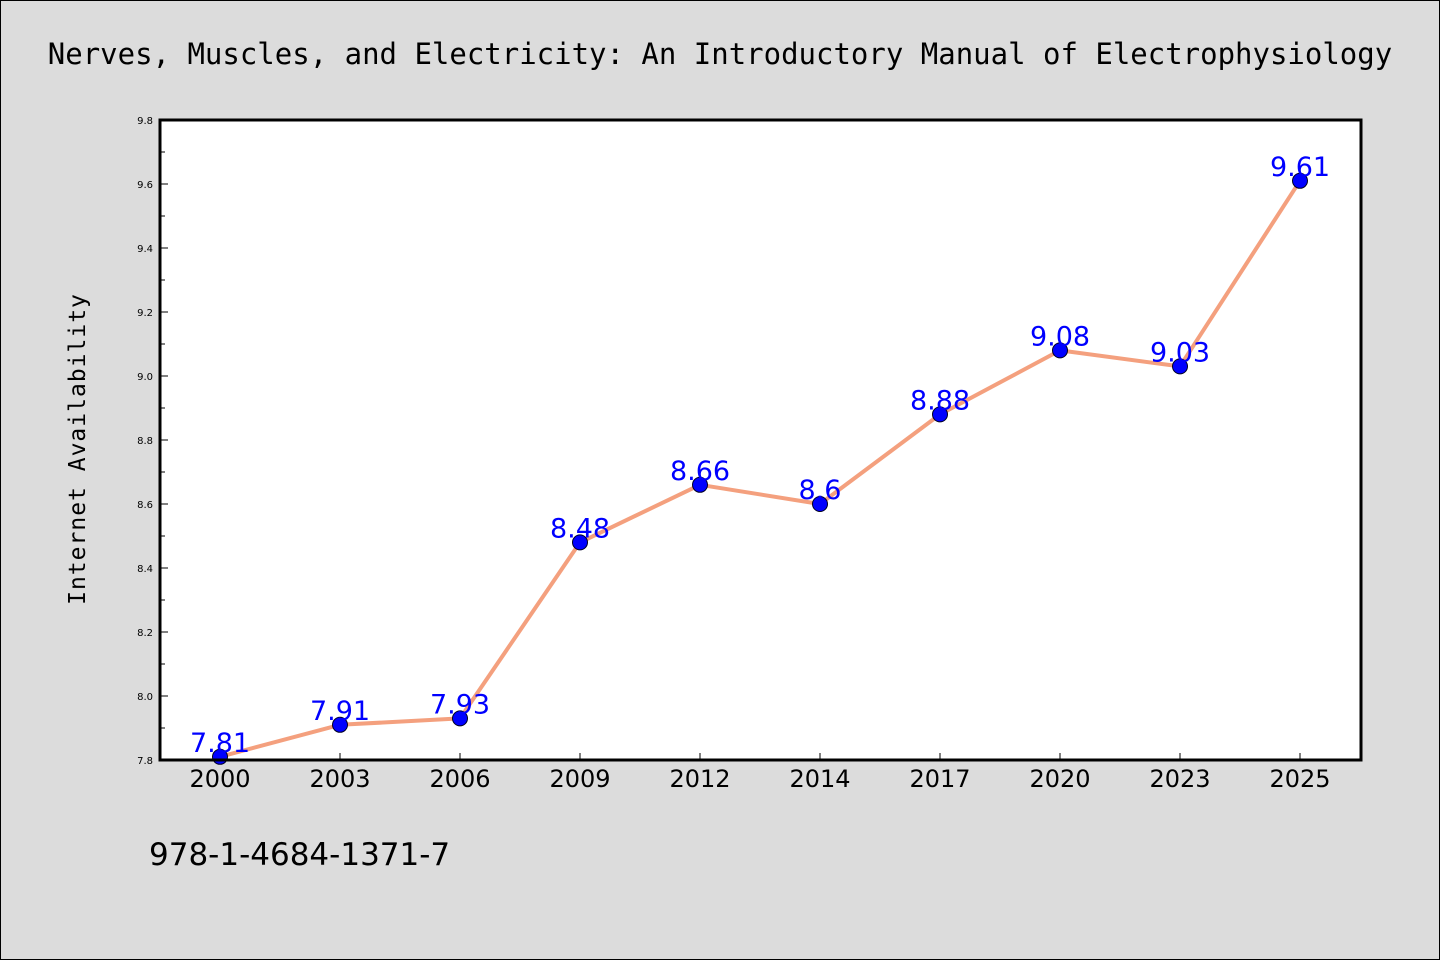 The height and width of the screenshot is (960, 1440). I want to click on y-tick-label: 8.4, so click(145, 569).